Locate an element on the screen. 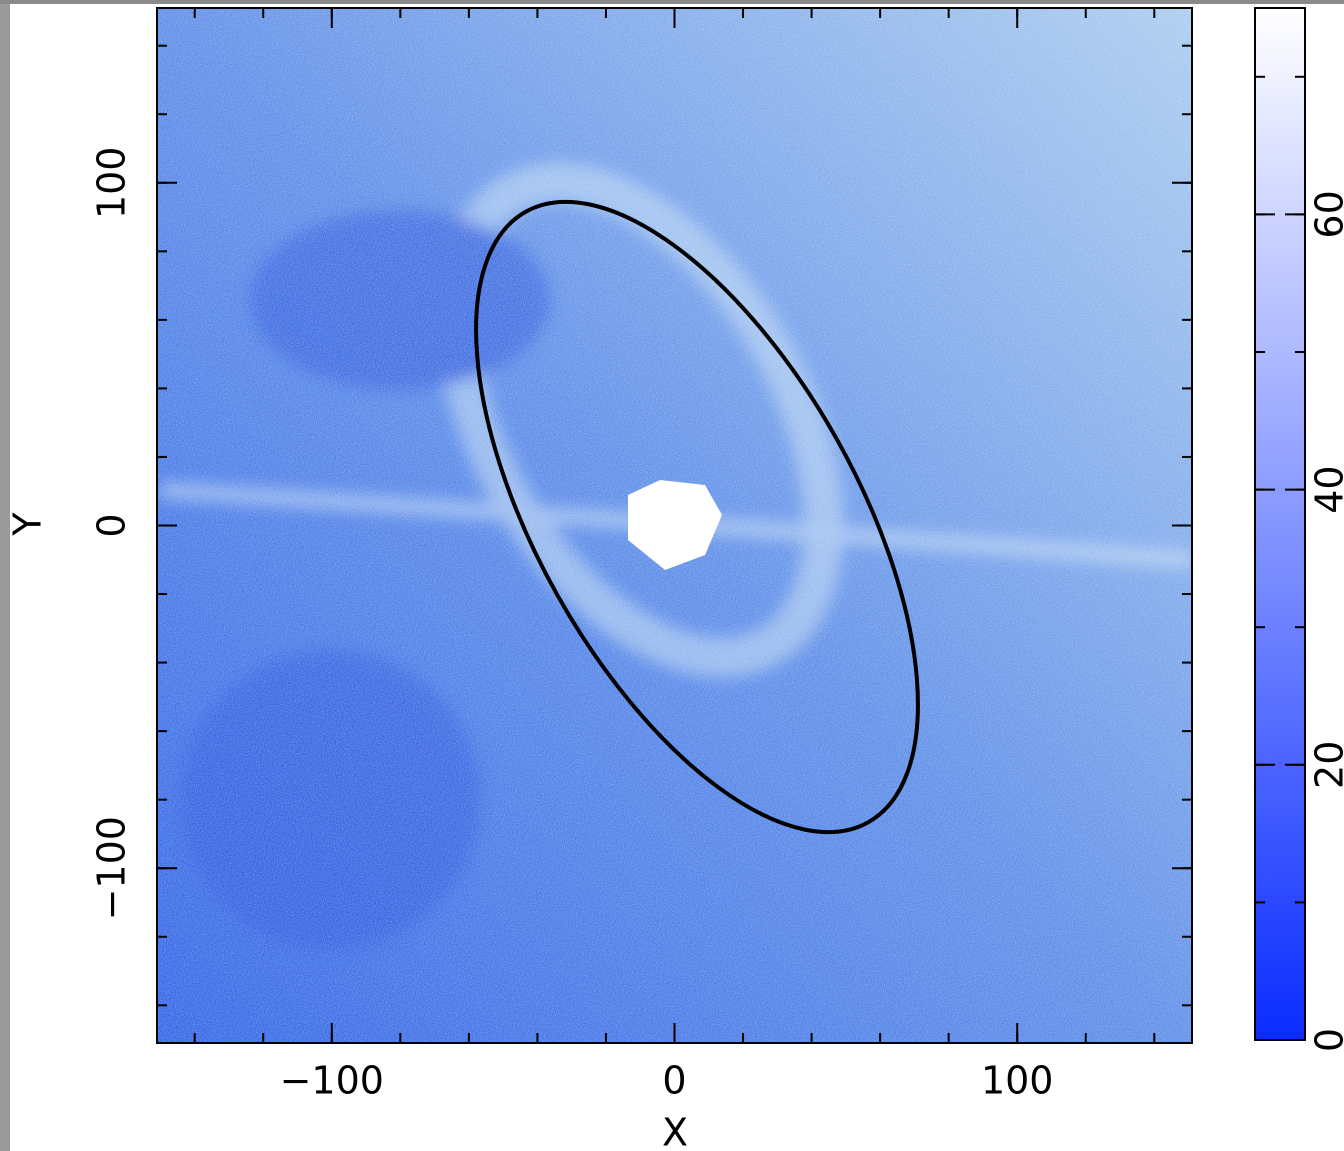 Image resolution: width=1344 pixels, height=1151 pixels. colorbar is located at coordinates (1280, 524).